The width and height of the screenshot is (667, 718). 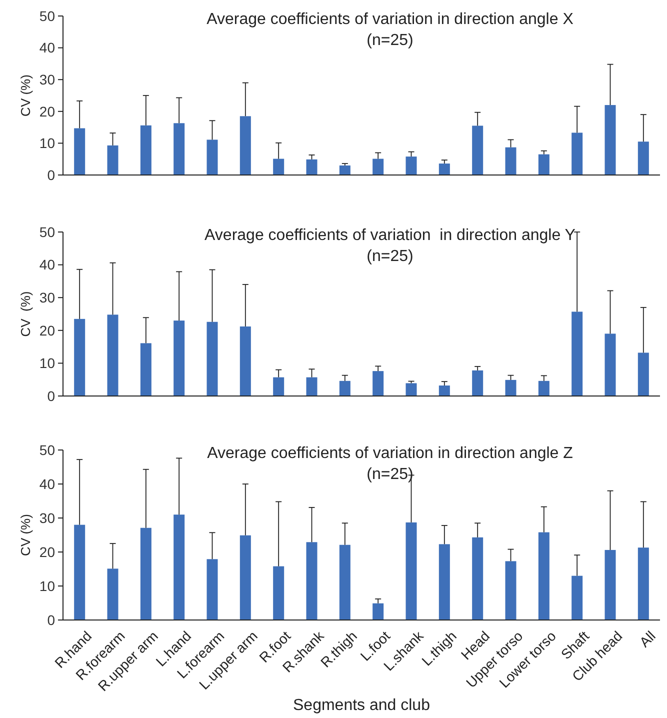 What do you see at coordinates (390, 235) in the screenshot?
I see `chart-title: Average coefficients of variation in direction angle Y` at bounding box center [390, 235].